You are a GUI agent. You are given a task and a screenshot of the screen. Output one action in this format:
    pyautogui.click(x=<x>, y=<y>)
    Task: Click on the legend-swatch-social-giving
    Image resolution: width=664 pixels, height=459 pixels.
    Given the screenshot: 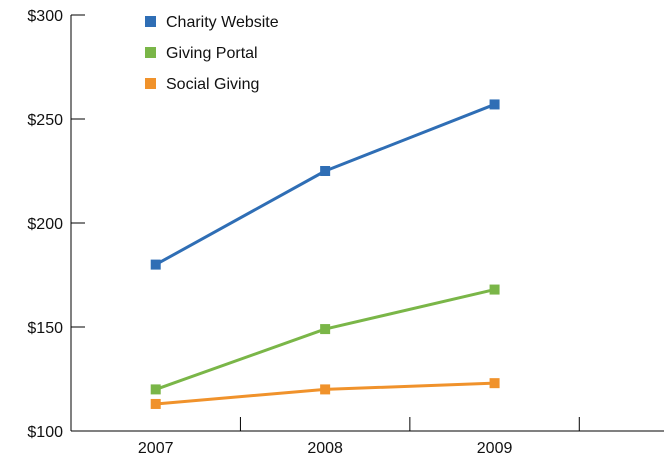 What is the action you would take?
    pyautogui.click(x=150, y=83)
    